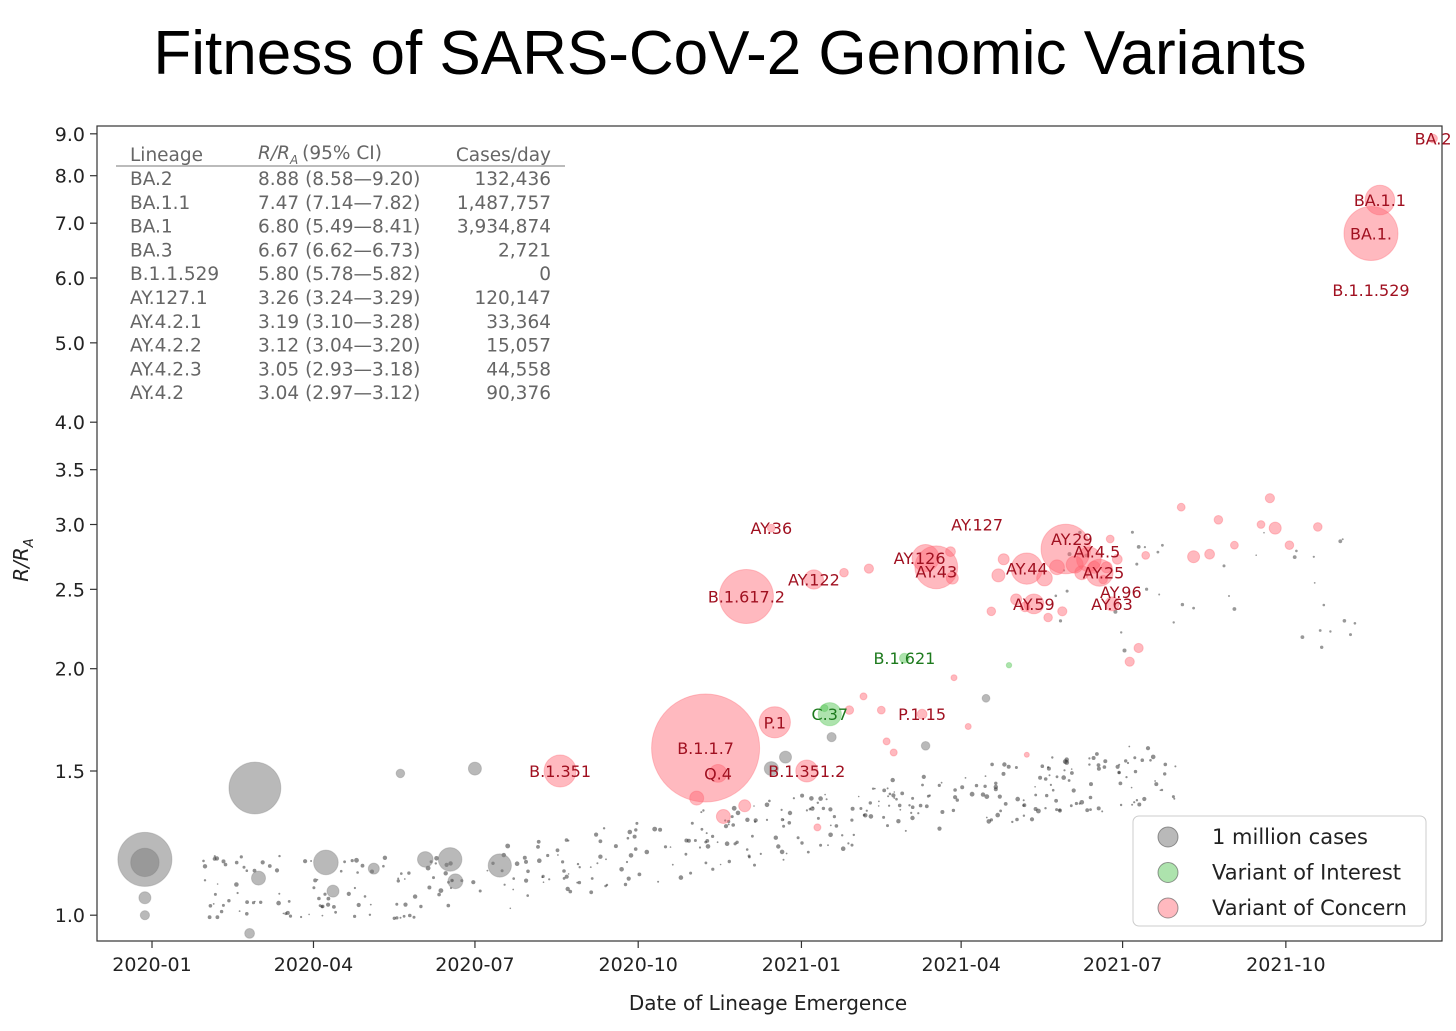  Describe the element at coordinates (339, 346) in the screenshot. I see `table-cell-ratio: 3.12 (3.04—3.20)` at that location.